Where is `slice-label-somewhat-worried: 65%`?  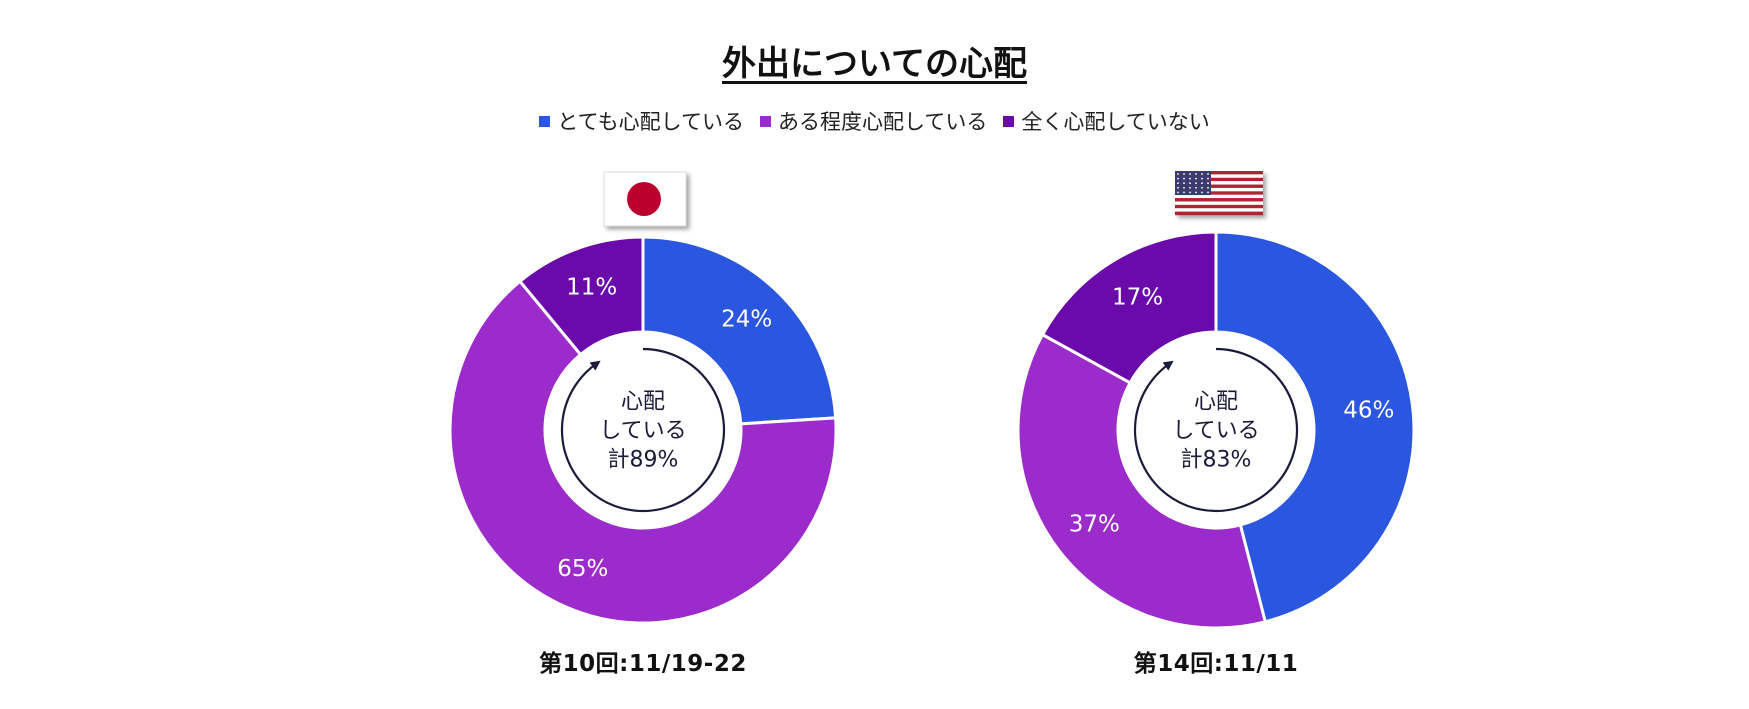 slice-label-somewhat-worried: 65% is located at coordinates (582, 569).